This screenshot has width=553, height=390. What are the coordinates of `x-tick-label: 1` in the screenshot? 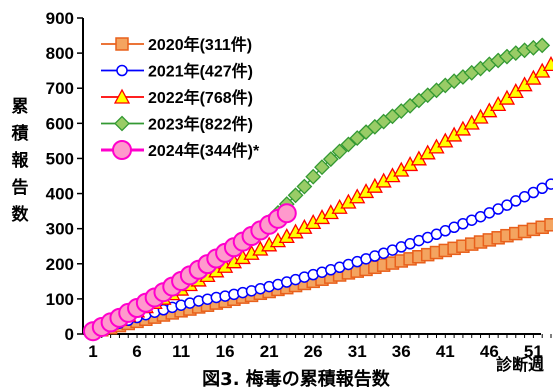 It's located at (92, 351).